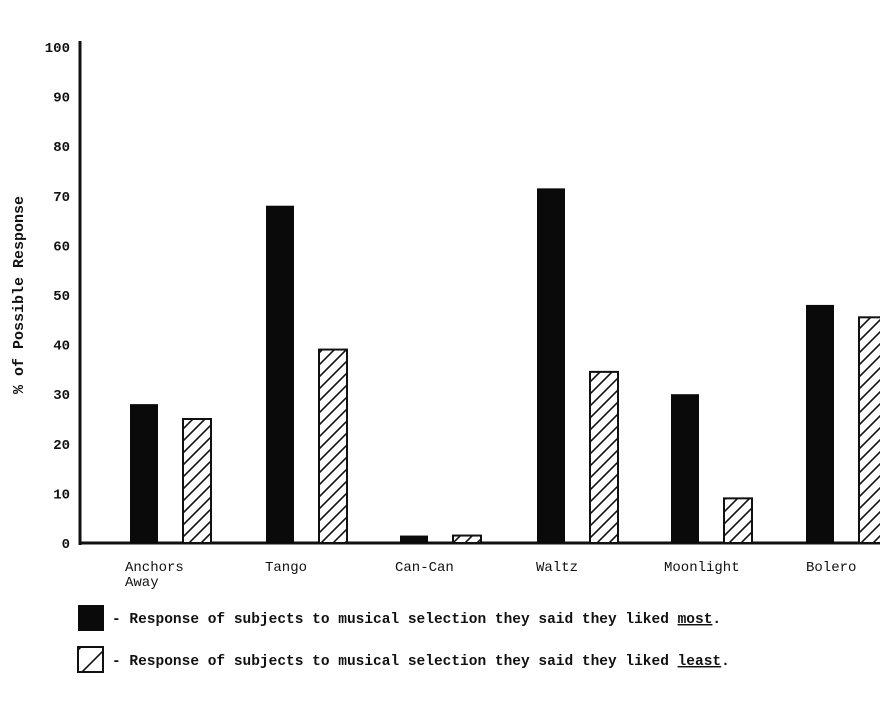  What do you see at coordinates (702, 568) in the screenshot?
I see `category-label: Moonlight` at bounding box center [702, 568].